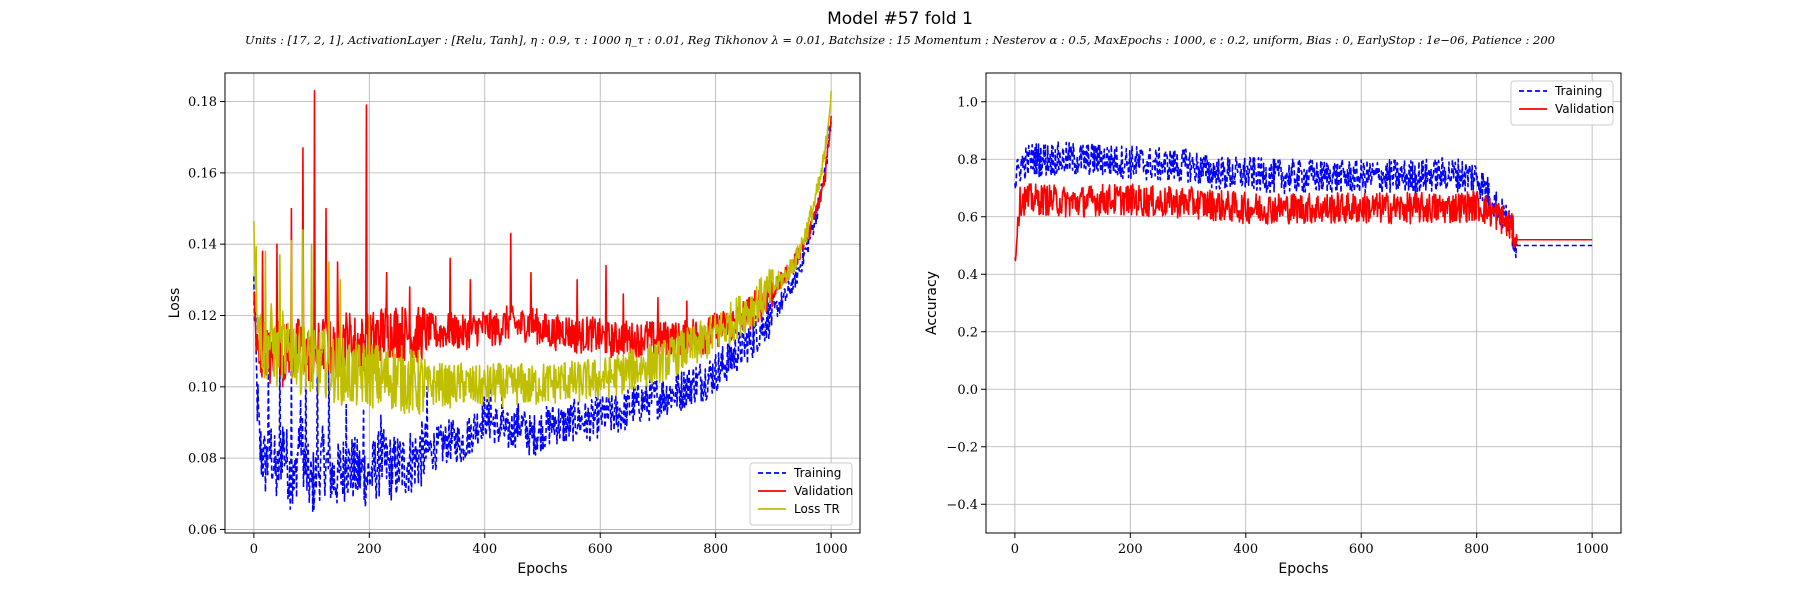 The image size is (1800, 600). Describe the element at coordinates (202, 387) in the screenshot. I see `y-tick-label: 0.10` at that location.